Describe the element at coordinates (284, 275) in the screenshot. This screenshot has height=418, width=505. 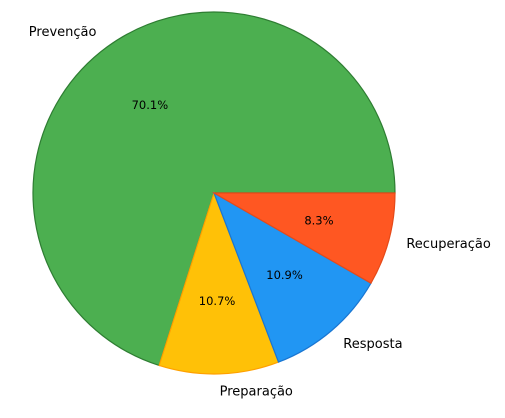
I see `value-label: 10.9%` at that location.